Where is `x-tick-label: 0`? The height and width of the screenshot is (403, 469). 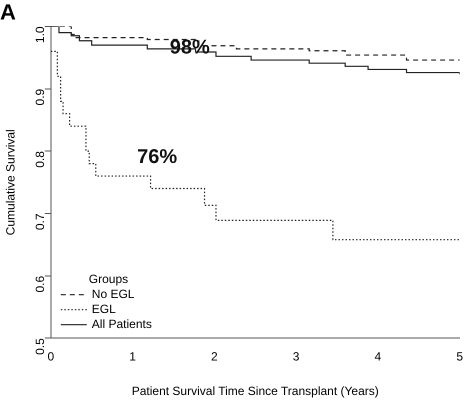
x-tick-label: 0 is located at coordinates (50, 357).